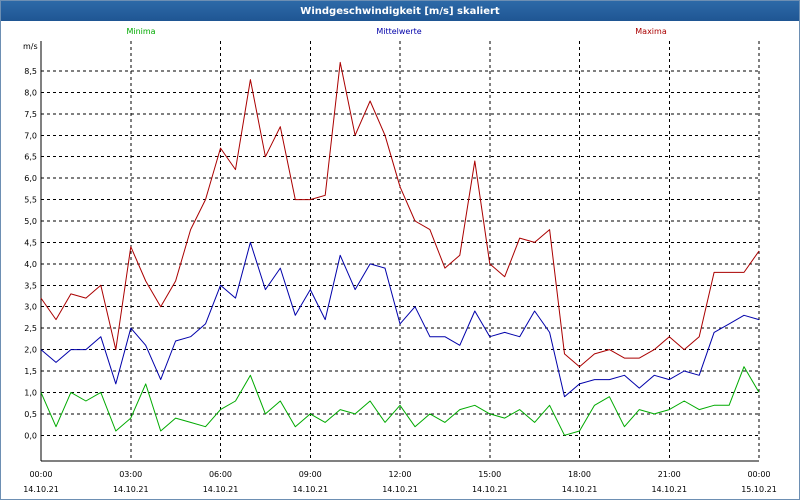 This screenshot has height=500, width=800. Describe the element at coordinates (579, 474) in the screenshot. I see `x-tick-time: 18:00` at that location.